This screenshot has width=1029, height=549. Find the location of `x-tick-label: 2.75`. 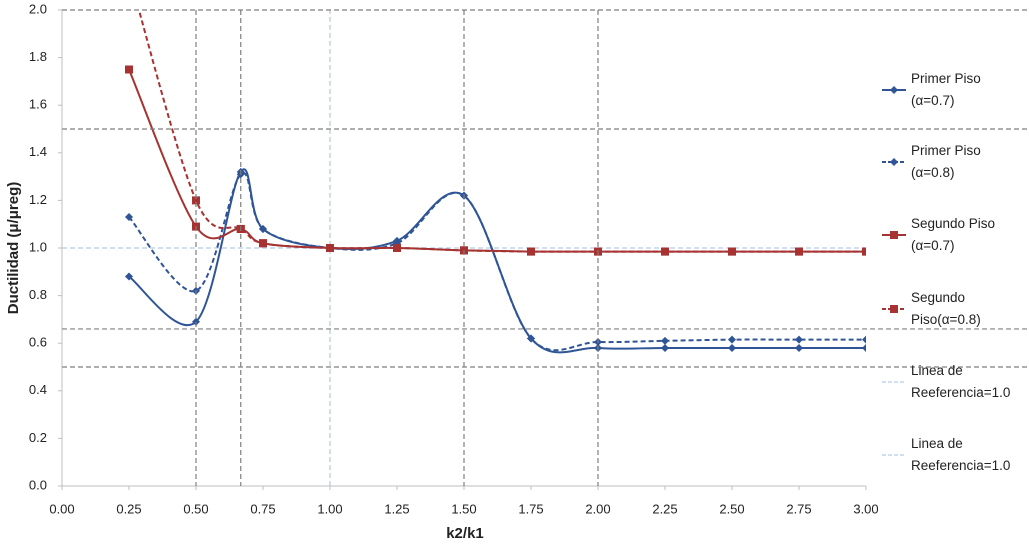

x-tick-label: 2.75 is located at coordinates (798, 508).